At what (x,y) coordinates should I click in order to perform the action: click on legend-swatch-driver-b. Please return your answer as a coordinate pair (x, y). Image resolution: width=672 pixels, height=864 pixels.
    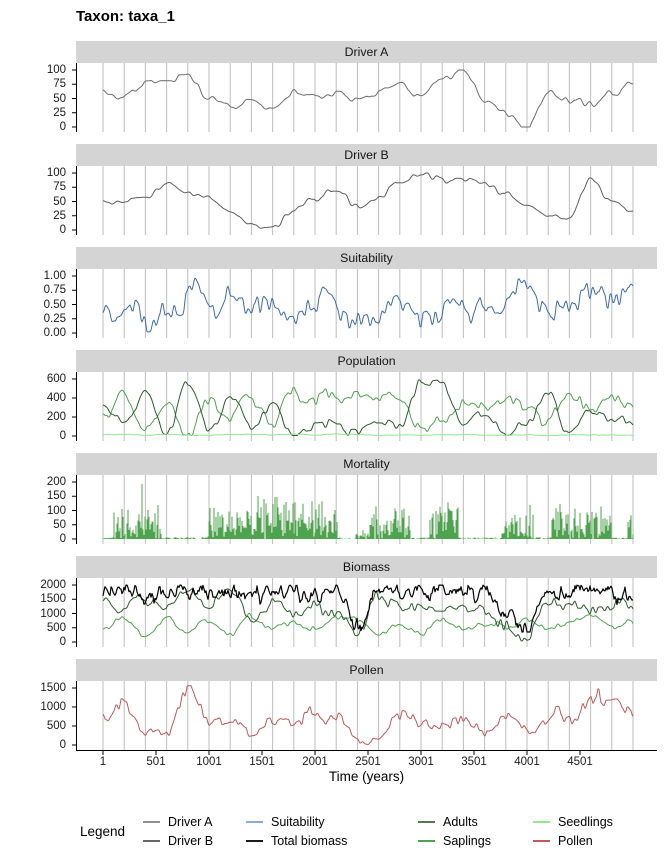
    Looking at the image, I should click on (151, 840).